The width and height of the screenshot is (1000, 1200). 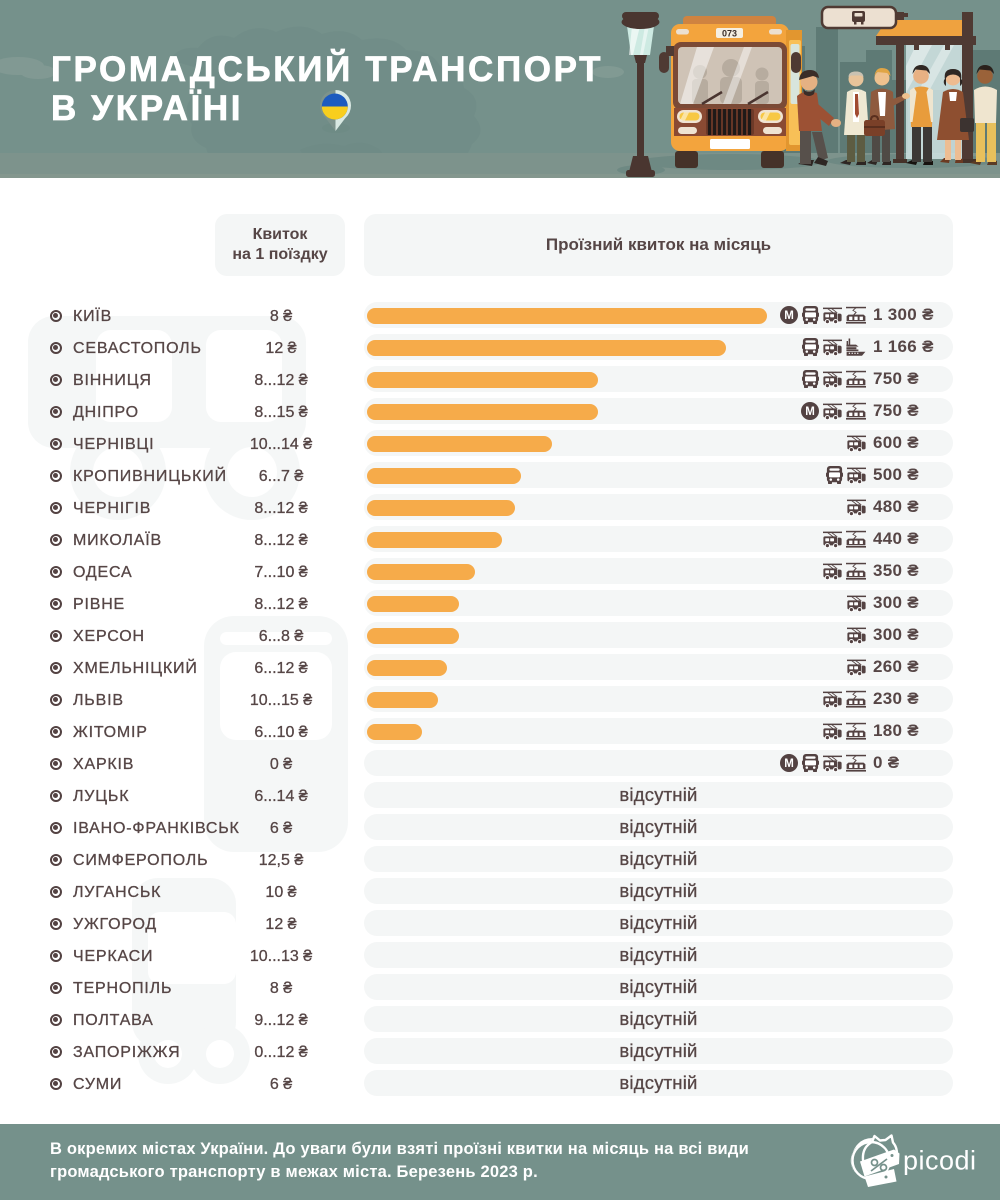 What do you see at coordinates (729, 34) in the screenshot?
I see `svg-text: 073` at bounding box center [729, 34].